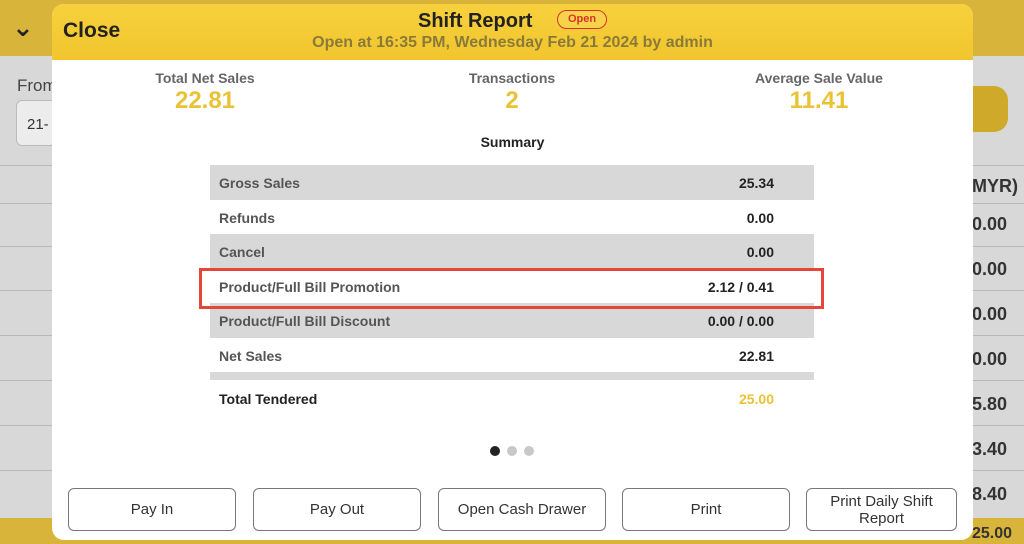 Image resolution: width=1024 pixels, height=544 pixels. I want to click on pay-in-button: Pay In, so click(152, 509).